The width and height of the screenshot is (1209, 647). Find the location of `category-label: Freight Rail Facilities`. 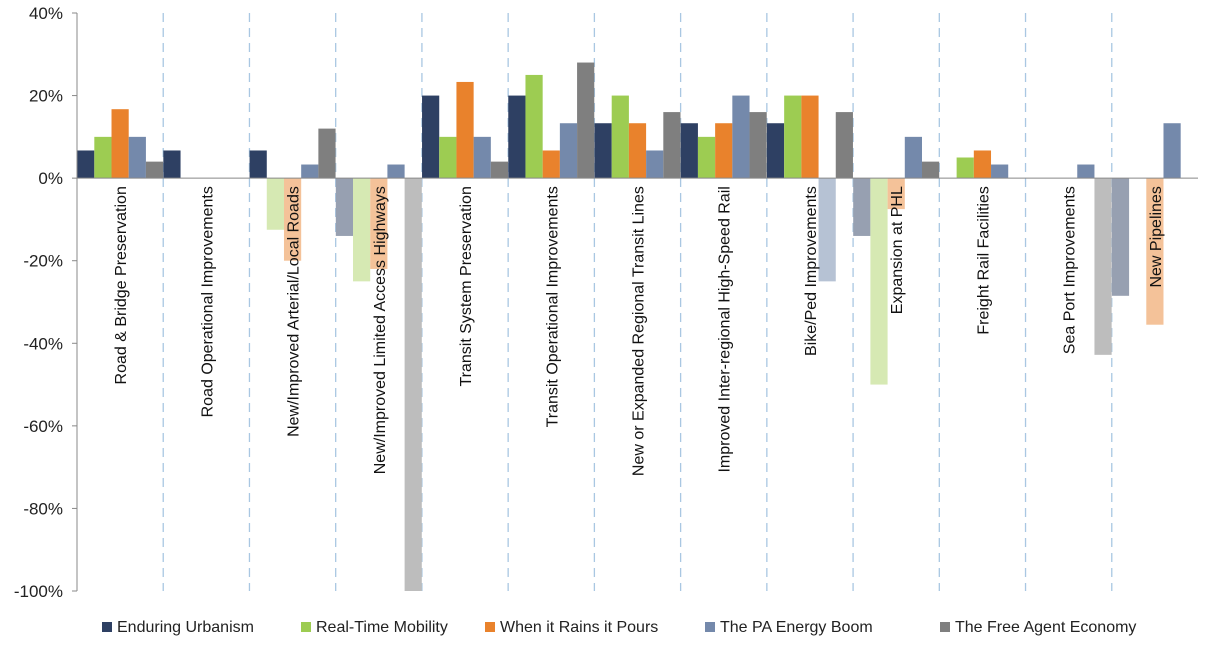

category-label: Freight Rail Facilities is located at coordinates (983, 260).